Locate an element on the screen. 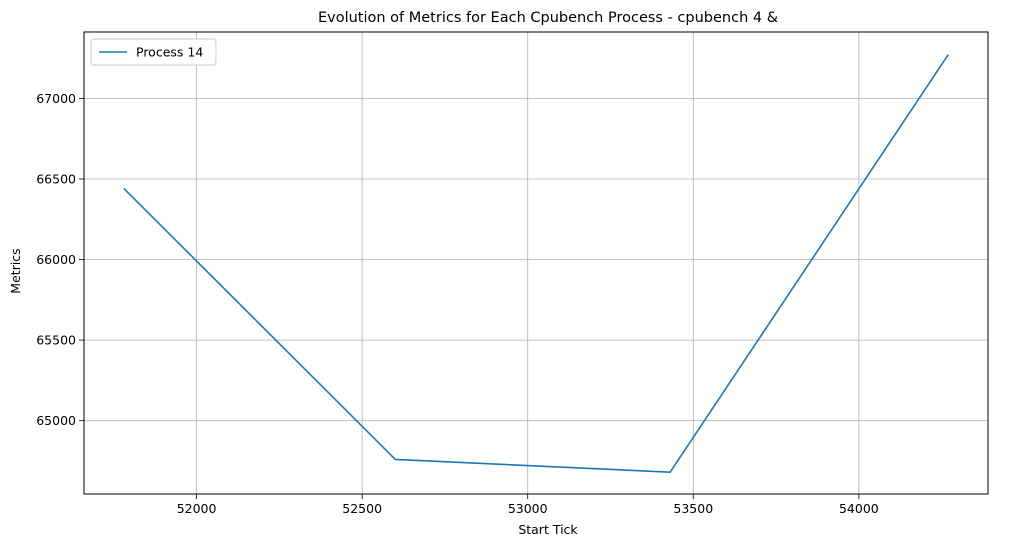  y-tick-label: 65500 is located at coordinates (56, 340).